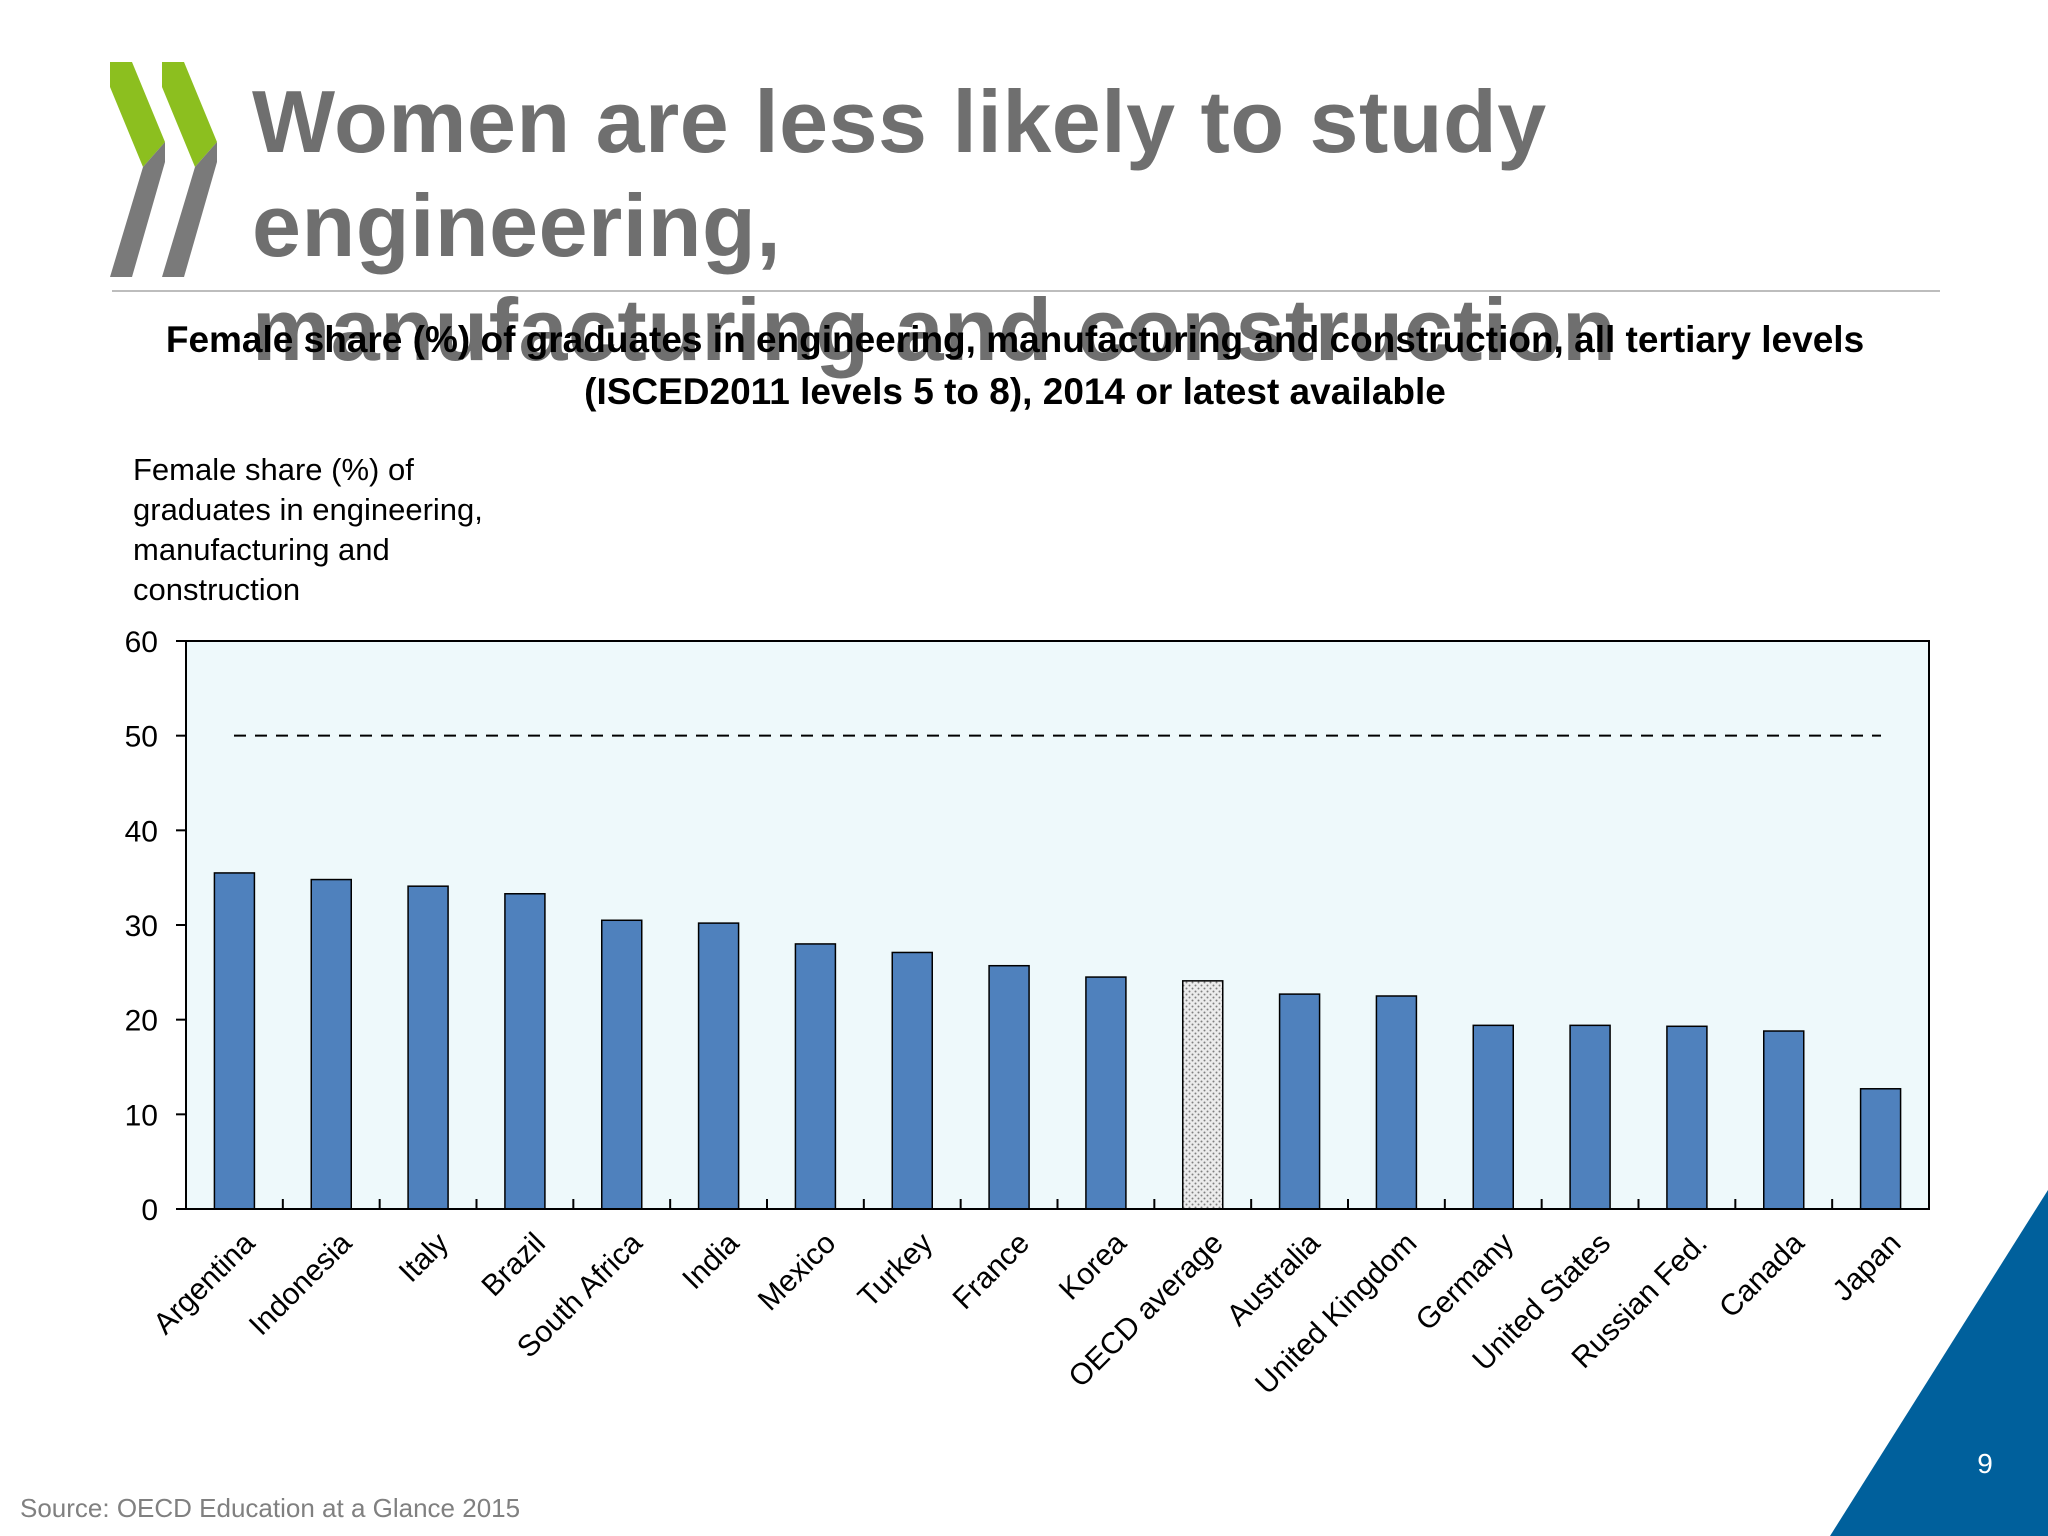 This screenshot has height=1536, width=2048. What do you see at coordinates (1985, 1463) in the screenshot?
I see `page-number: 9` at bounding box center [1985, 1463].